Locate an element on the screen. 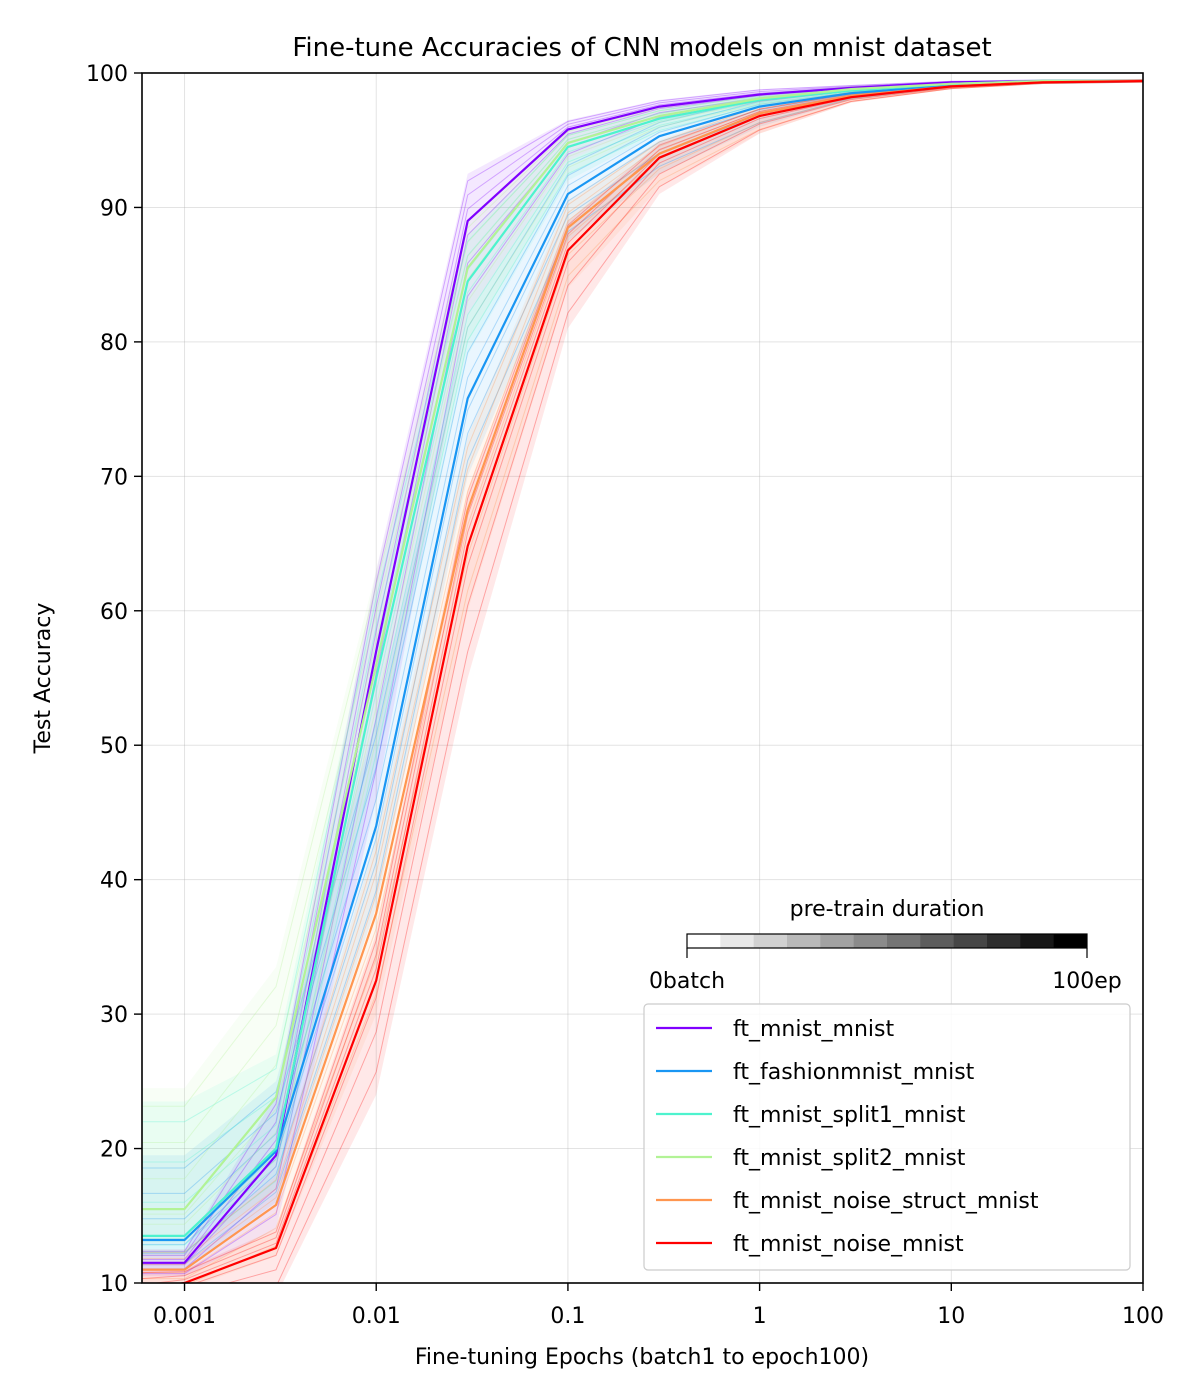 Image resolution: width=1200 pixels, height=1400 pixels. y-tick-label: 100 is located at coordinates (107, 74).